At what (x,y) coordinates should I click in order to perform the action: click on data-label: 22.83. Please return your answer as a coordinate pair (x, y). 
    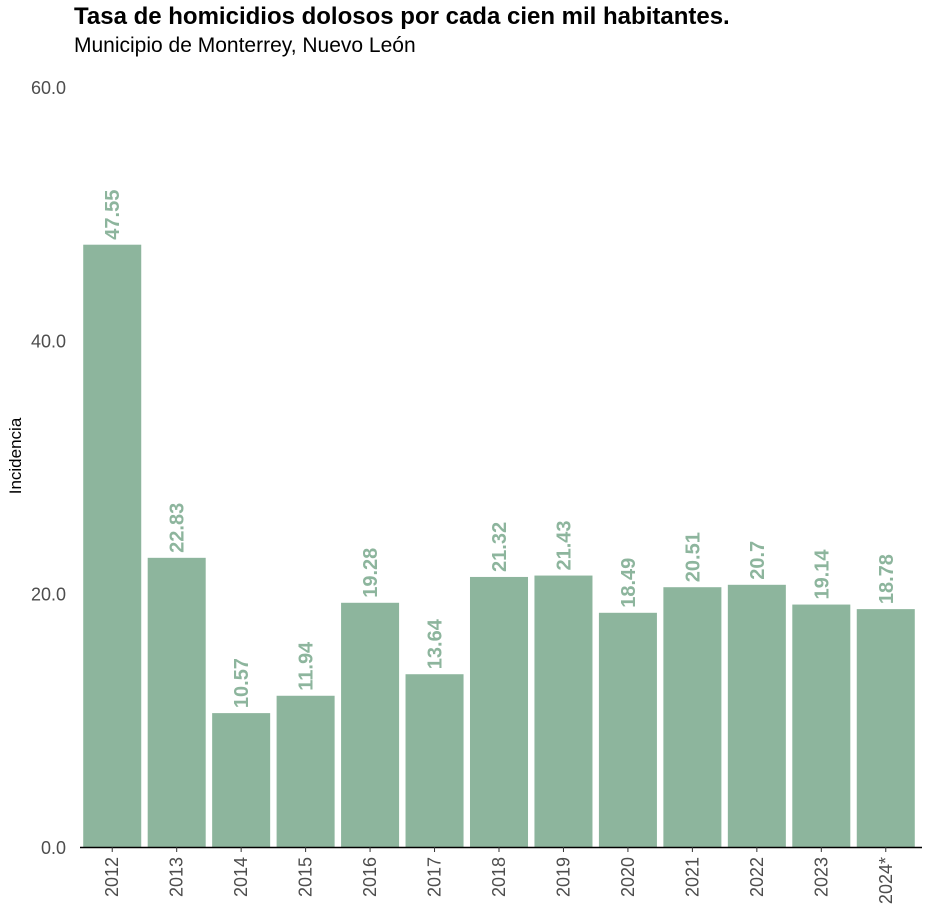
    Looking at the image, I should click on (178, 528).